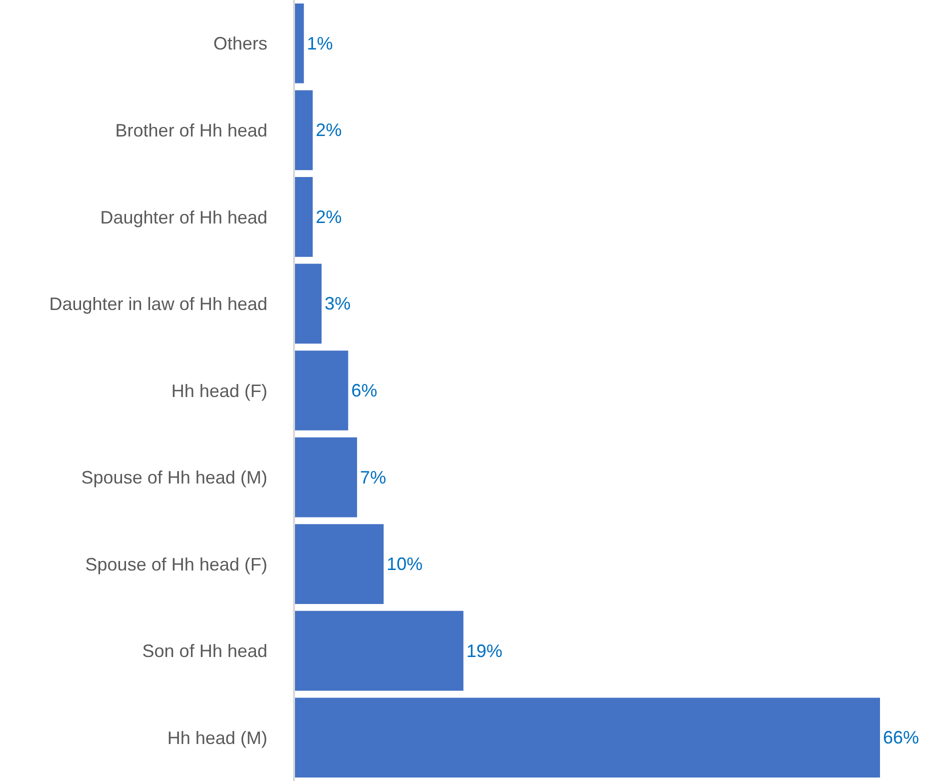 This screenshot has height=781, width=935. Describe the element at coordinates (319, 43) in the screenshot. I see `data-label: 1%` at that location.